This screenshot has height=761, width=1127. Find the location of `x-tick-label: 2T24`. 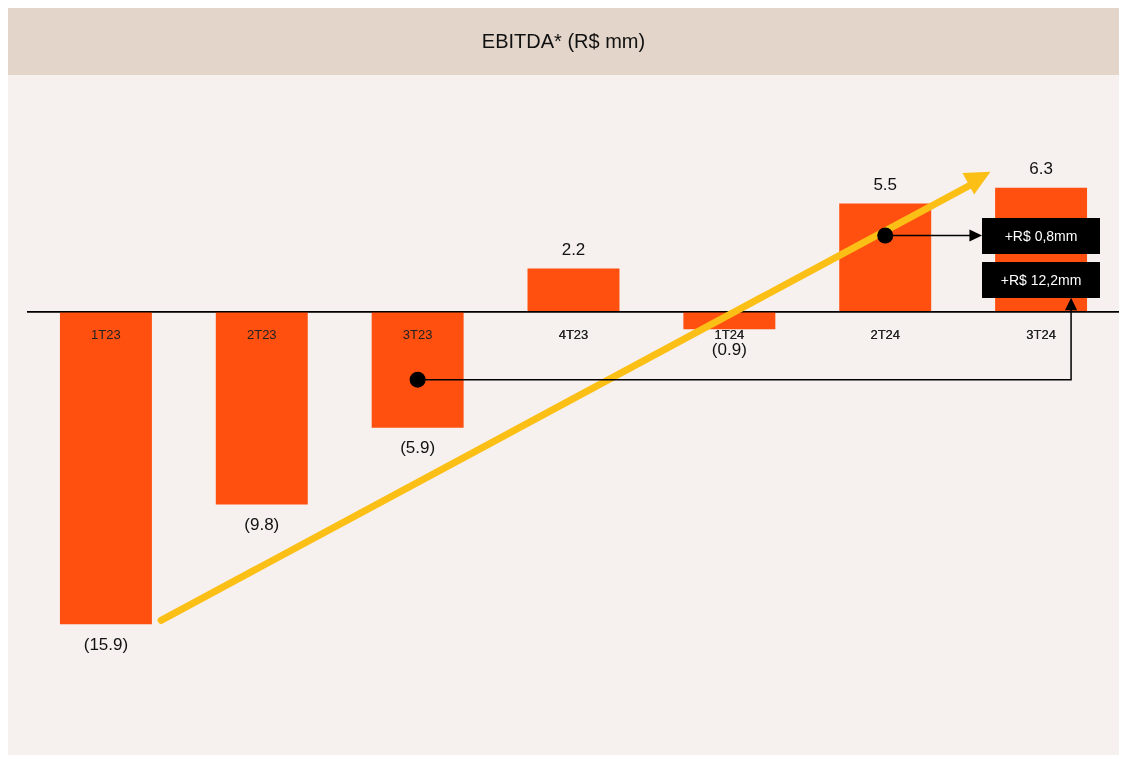

x-tick-label: 2T24 is located at coordinates (885, 335).